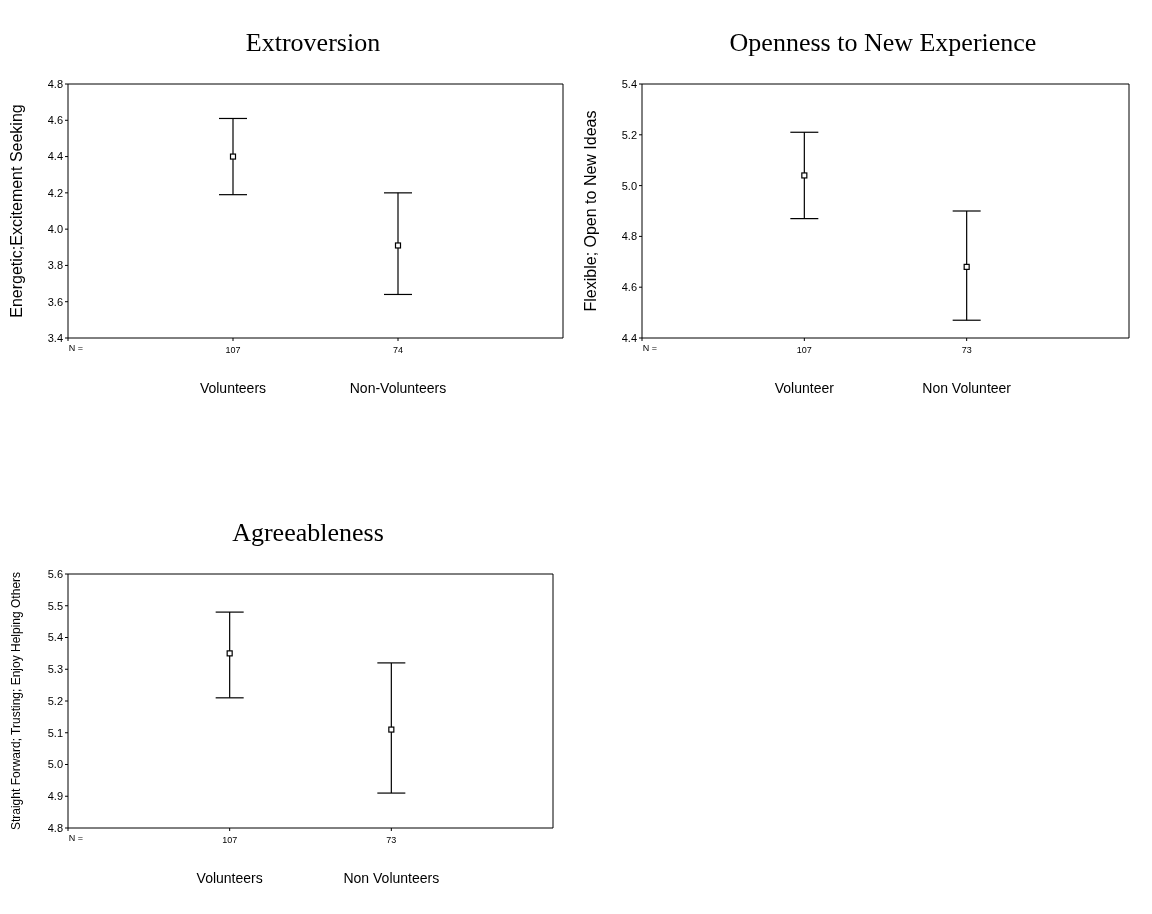 The width and height of the screenshot is (1152, 914). Describe the element at coordinates (55, 605) in the screenshot. I see `y-tick-label: 5.5` at that location.